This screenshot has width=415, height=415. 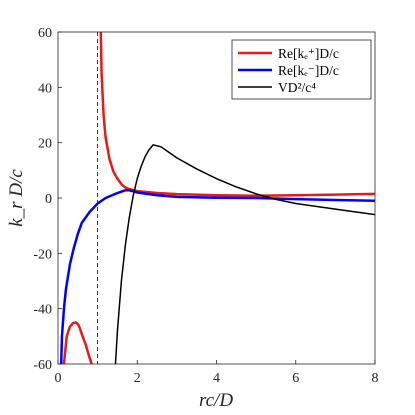 I want to click on legend-label-kr-plus: Re[kₑ⁺]D/c, so click(x=308, y=53).